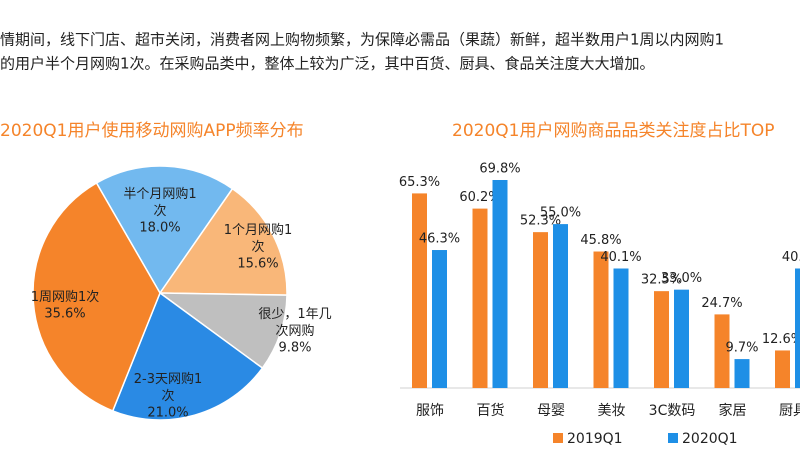 The image size is (800, 452). I want to click on x-tick-label: 3C数码, so click(672, 411).